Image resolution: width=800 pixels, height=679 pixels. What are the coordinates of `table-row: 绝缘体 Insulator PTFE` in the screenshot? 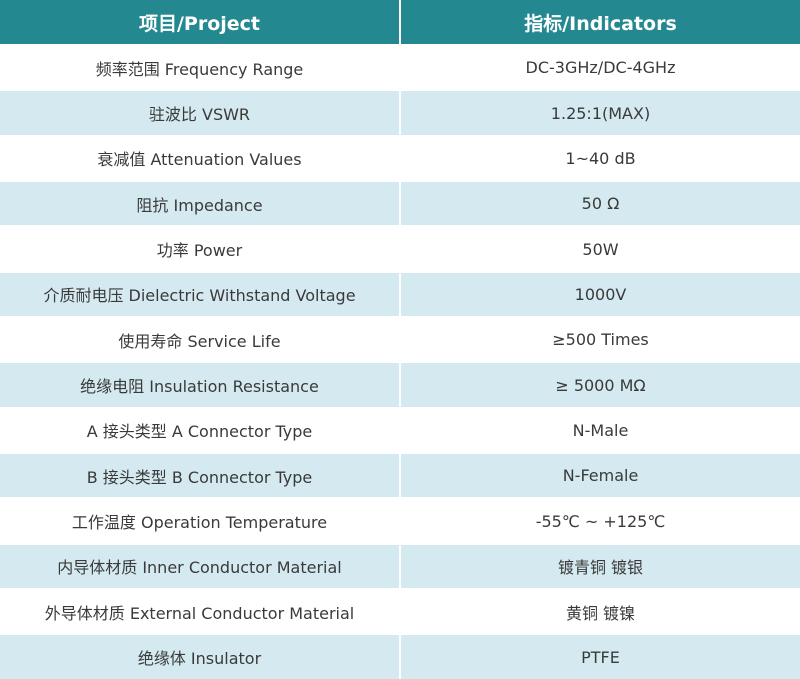 It's located at (400, 656).